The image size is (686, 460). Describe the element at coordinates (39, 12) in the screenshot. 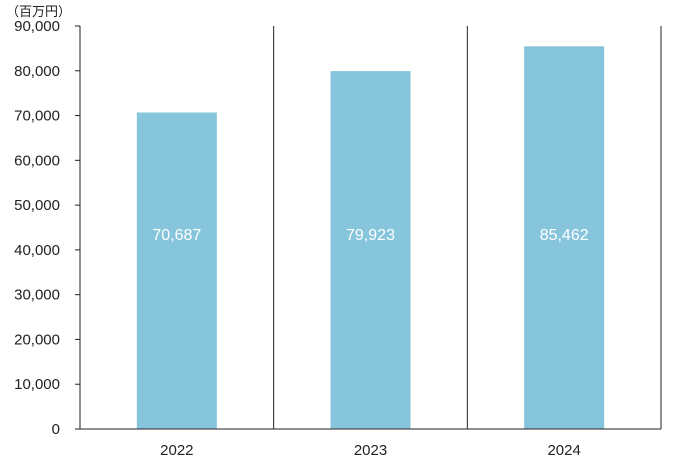

I see `unit-label: （百万円）` at that location.